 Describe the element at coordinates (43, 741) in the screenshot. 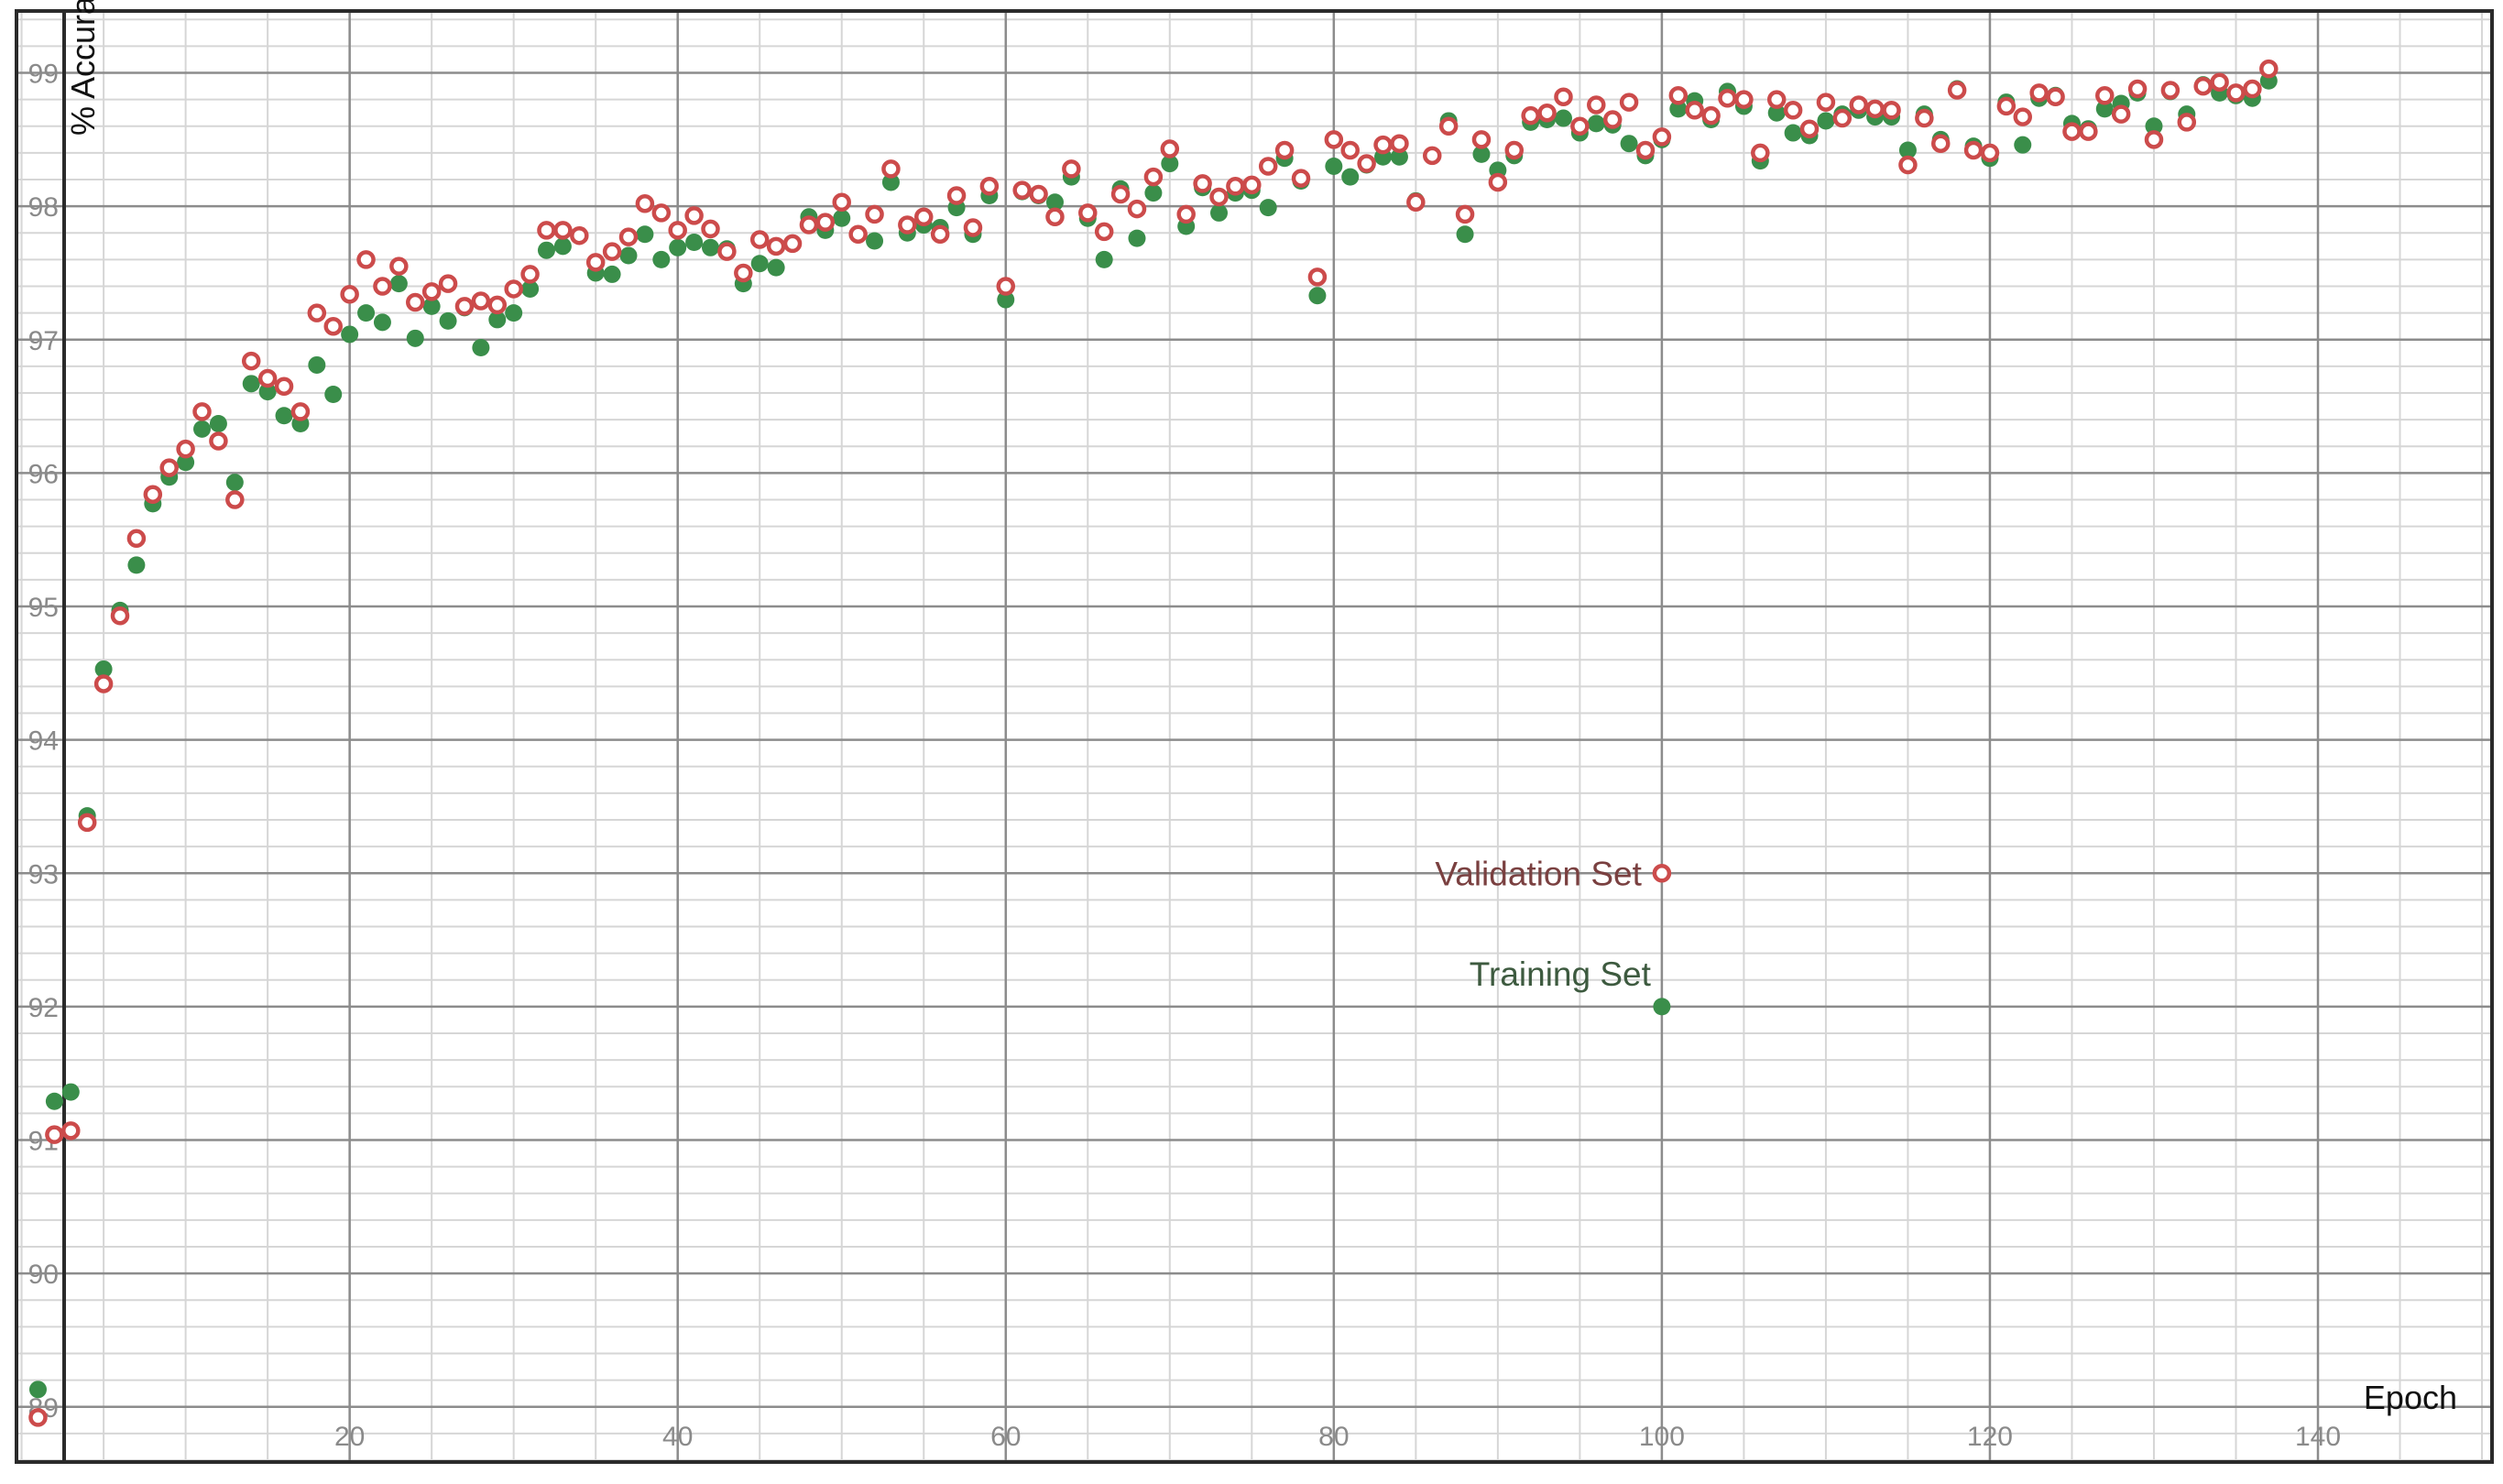

I see `y-tick-label: 94` at that location.